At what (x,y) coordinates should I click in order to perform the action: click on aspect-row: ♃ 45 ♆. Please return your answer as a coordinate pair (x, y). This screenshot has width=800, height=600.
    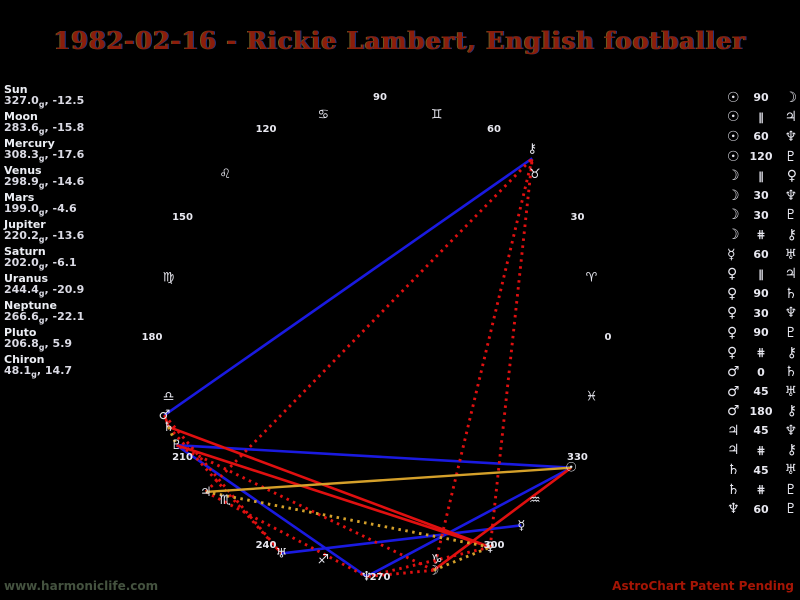
    Looking at the image, I should click on (762, 431).